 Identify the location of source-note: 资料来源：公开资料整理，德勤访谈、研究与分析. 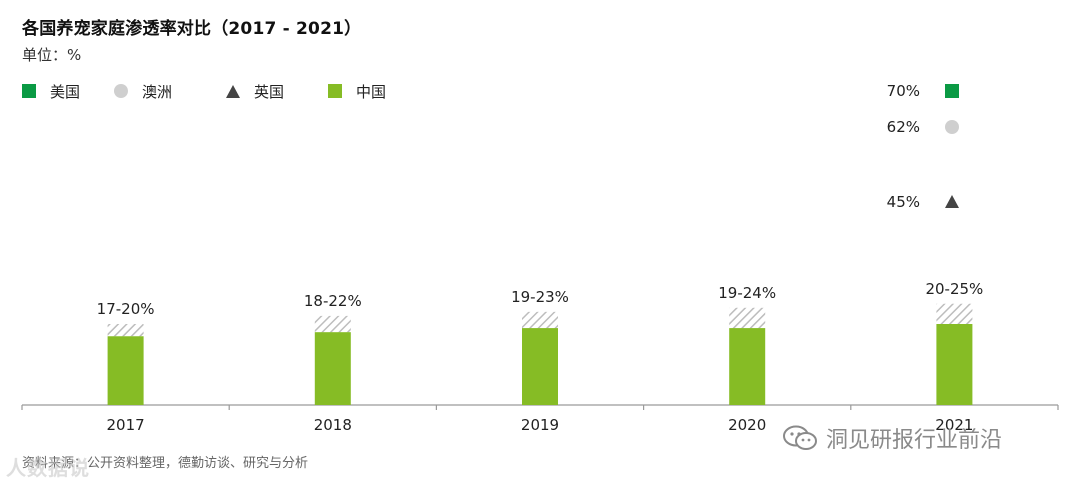
(165, 463).